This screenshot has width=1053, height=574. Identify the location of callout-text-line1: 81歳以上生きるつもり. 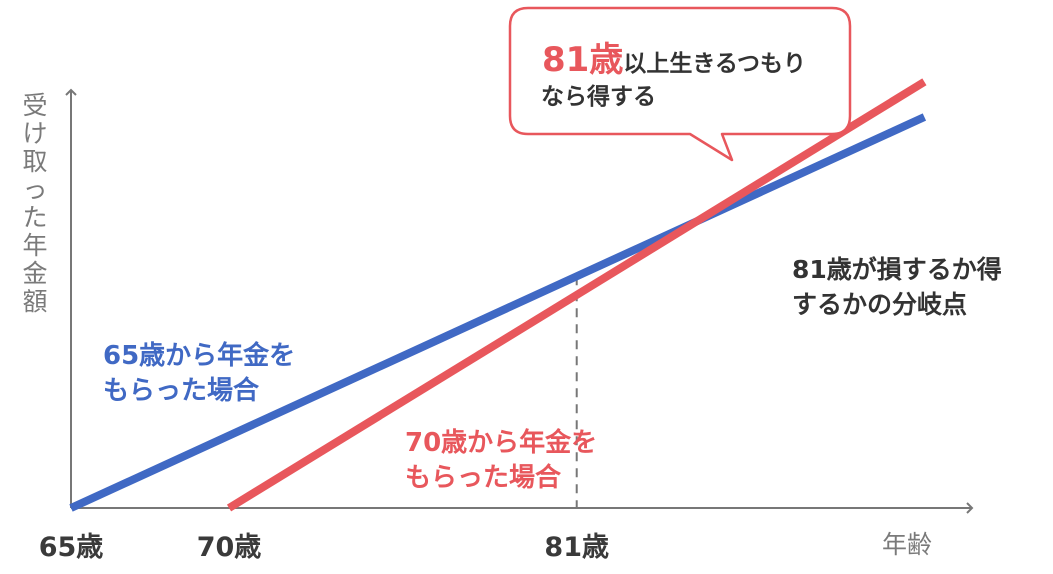
(674, 60).